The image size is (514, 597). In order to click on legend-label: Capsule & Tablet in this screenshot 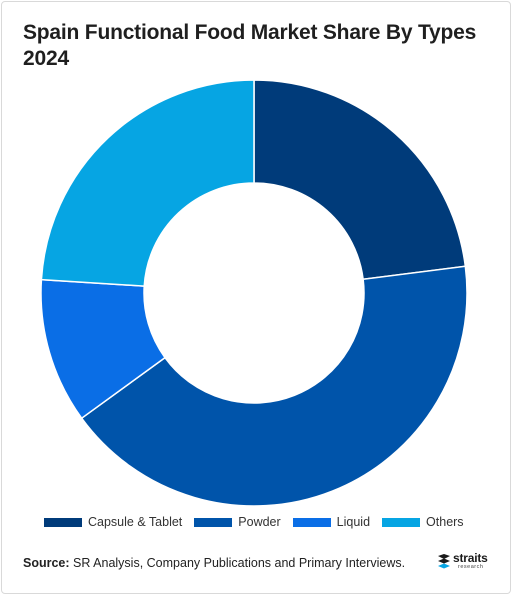, I will do `click(135, 522)`.